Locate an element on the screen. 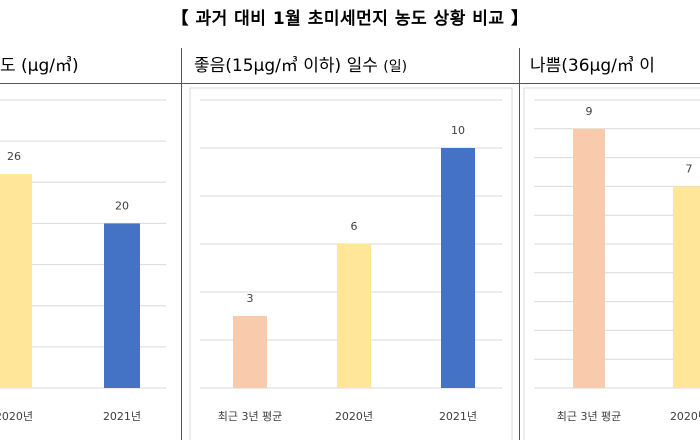 This screenshot has width=700, height=440. data-label: 9 is located at coordinates (589, 111).